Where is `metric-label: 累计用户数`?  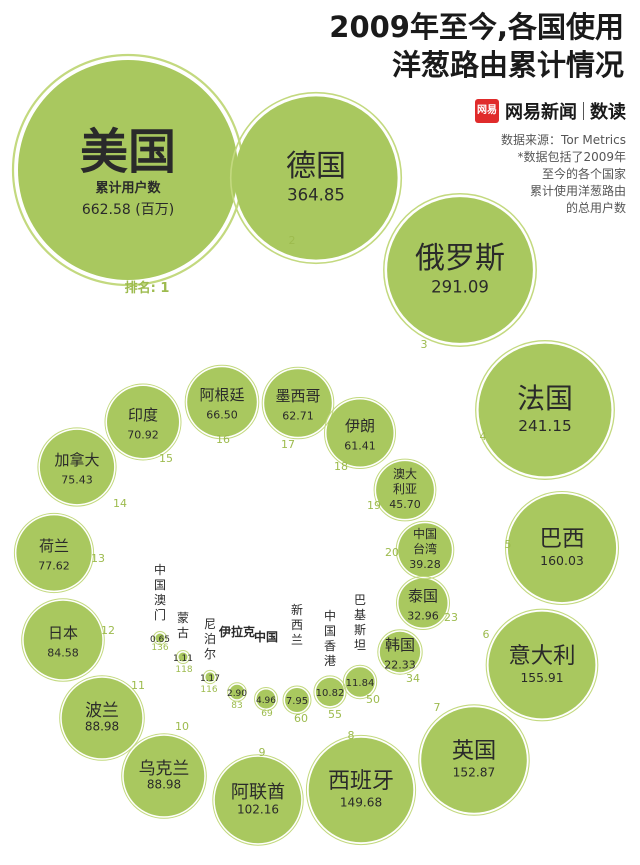
metric-label: 累计用户数 is located at coordinates (128, 188).